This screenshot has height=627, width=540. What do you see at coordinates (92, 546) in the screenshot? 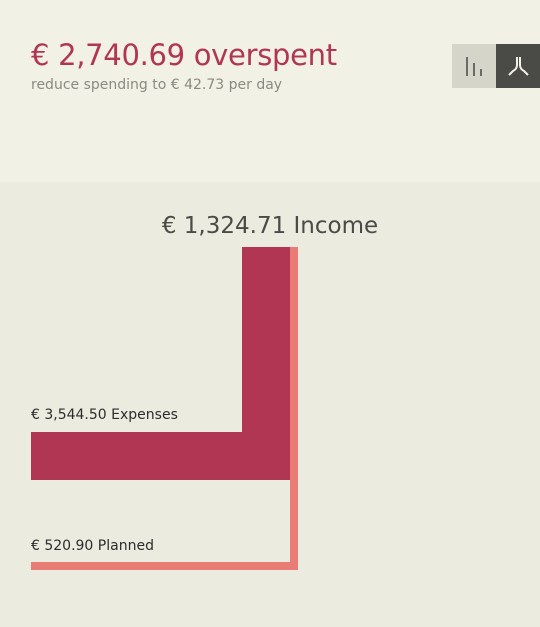
I see `planned-label: € 520.90 Planned` at bounding box center [92, 546].